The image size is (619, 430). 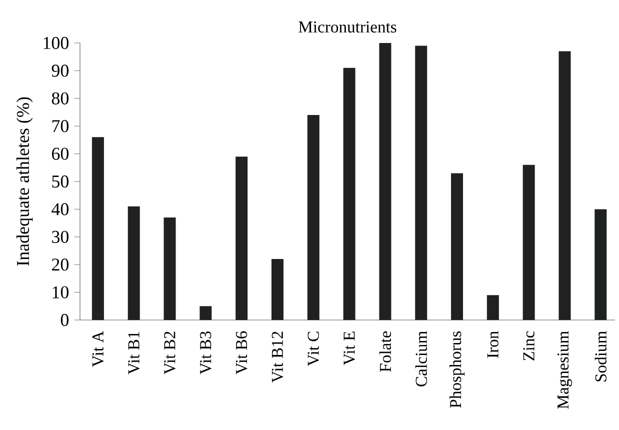 What do you see at coordinates (60, 264) in the screenshot?
I see `y-tick-label: 20` at bounding box center [60, 264].